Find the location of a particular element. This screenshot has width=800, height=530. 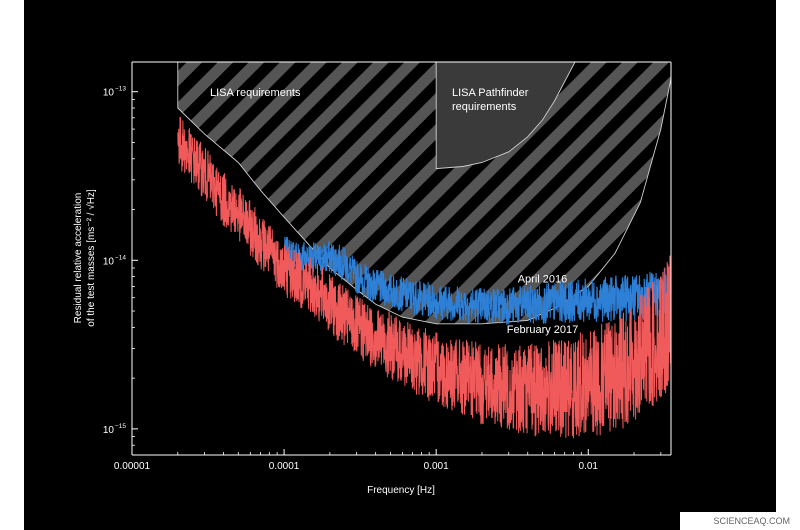

y-tick-exponent: −13 is located at coordinates (120, 89).